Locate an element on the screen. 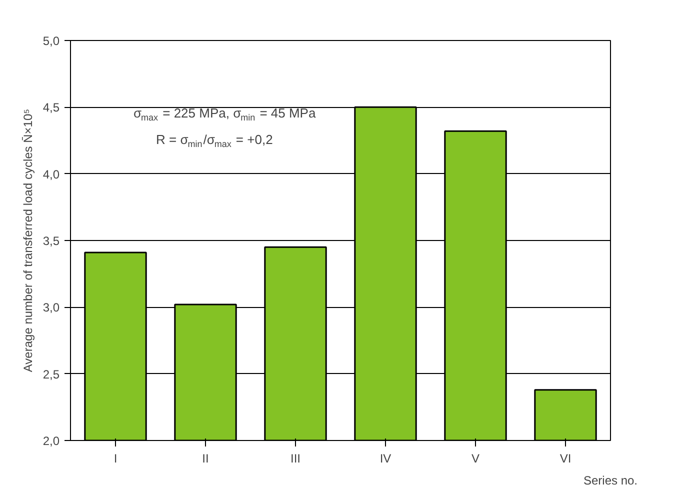  y-tick-label: 3,0 is located at coordinates (51, 307).